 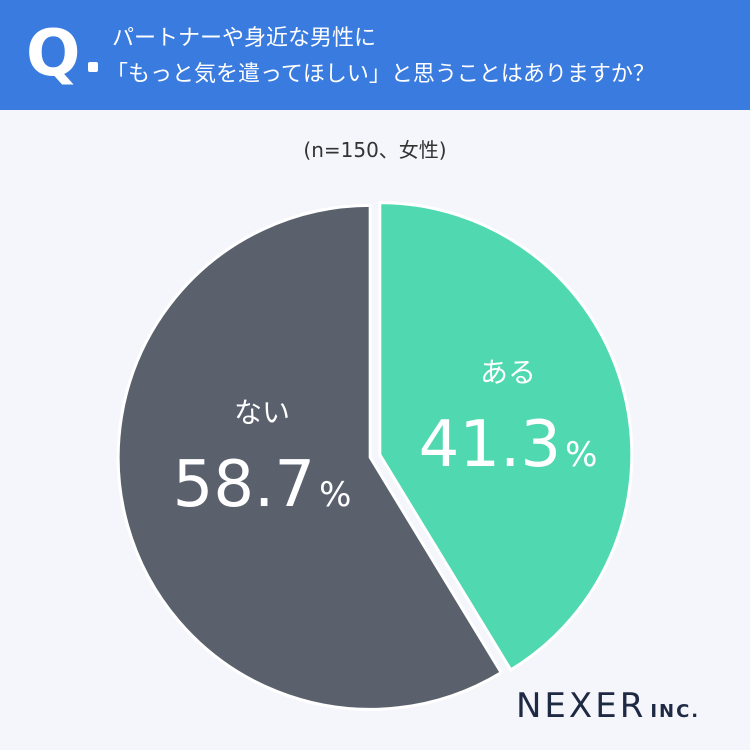 What do you see at coordinates (375, 55) in the screenshot?
I see `question-header: Q パートナーや身近な男性に 「もっと気を遣ってほしい」と思うことはありますか？` at bounding box center [375, 55].